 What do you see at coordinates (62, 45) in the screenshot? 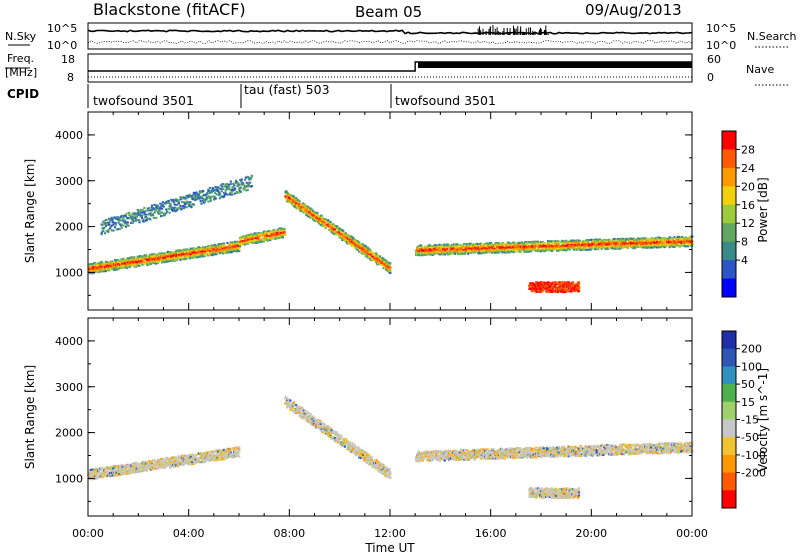
I see `noise-tick-left-bottom: 10^0` at bounding box center [62, 45].